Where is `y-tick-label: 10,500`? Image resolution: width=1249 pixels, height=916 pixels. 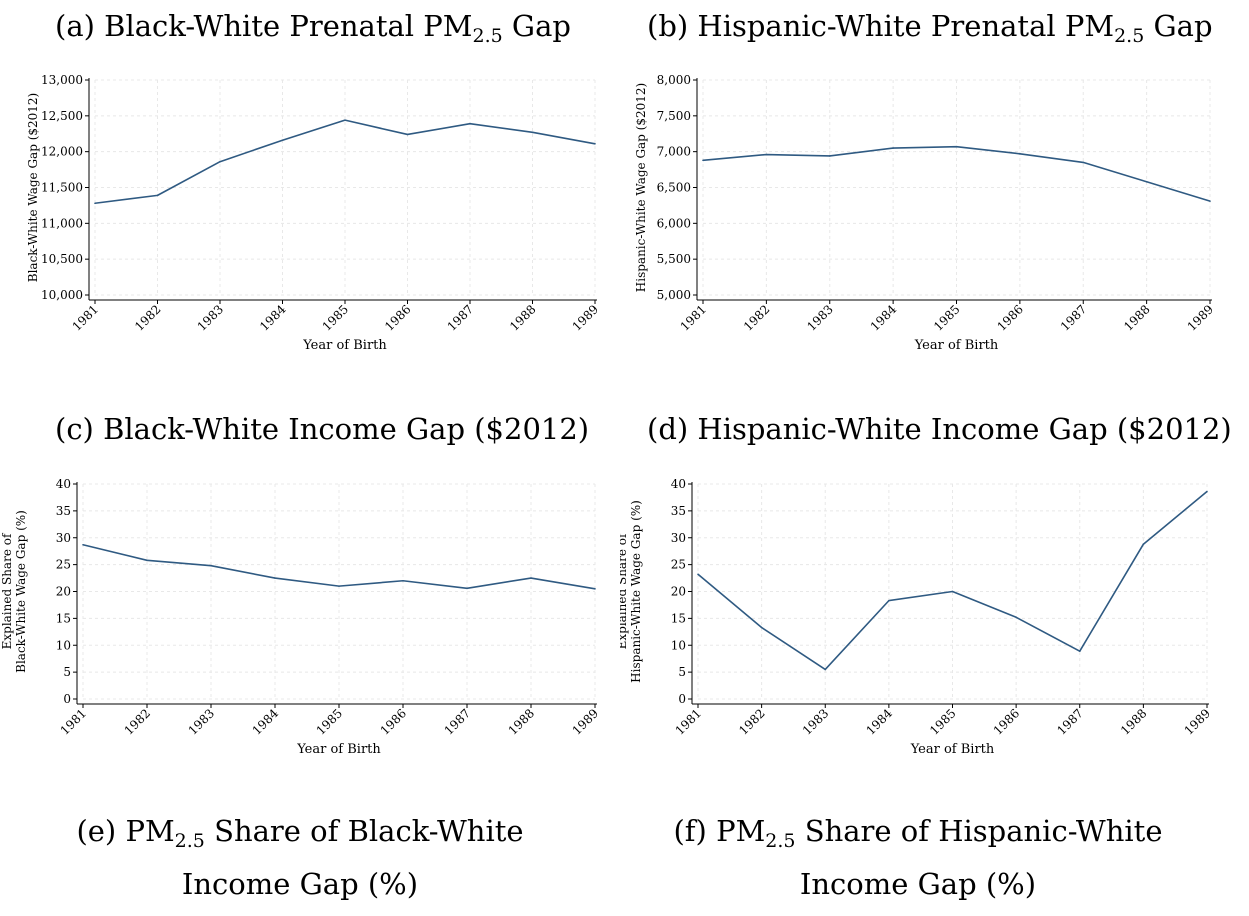 y-tick-label: 10,500 is located at coordinates (62, 259).